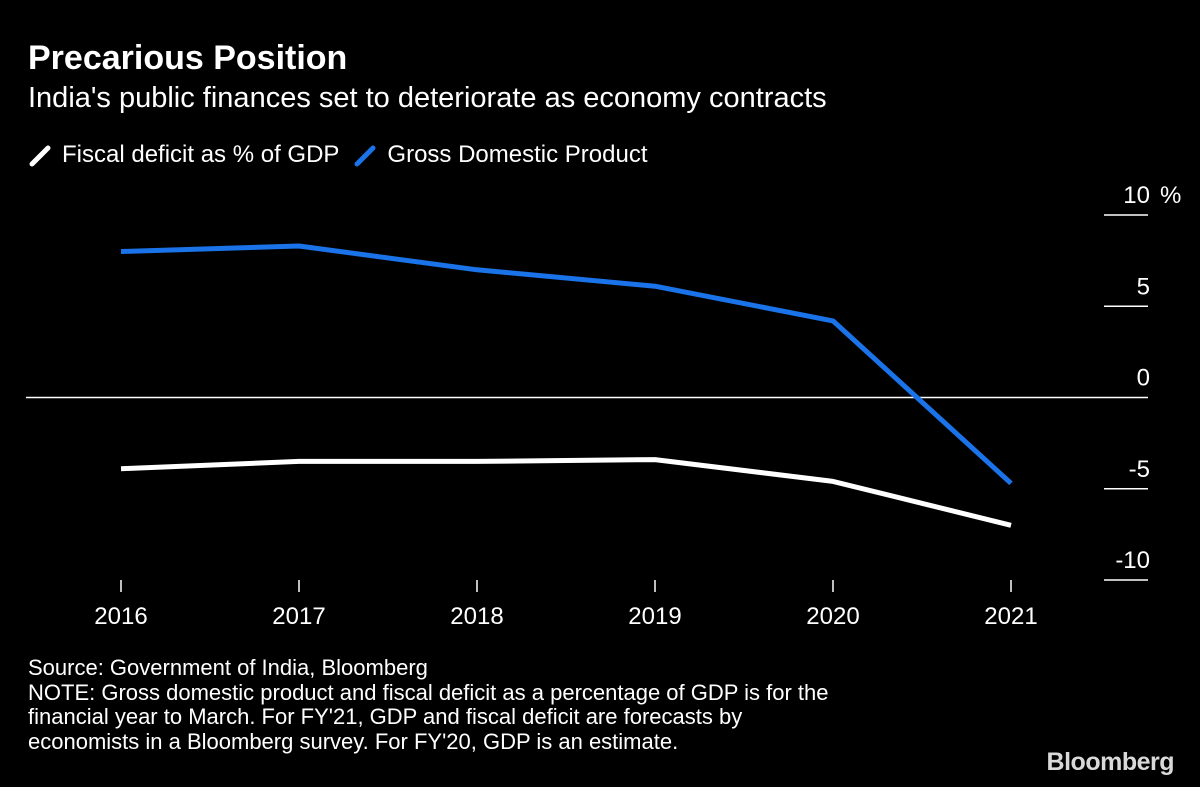 Image resolution: width=1200 pixels, height=787 pixels. I want to click on y-tick-label--5: -5, so click(1139, 469).